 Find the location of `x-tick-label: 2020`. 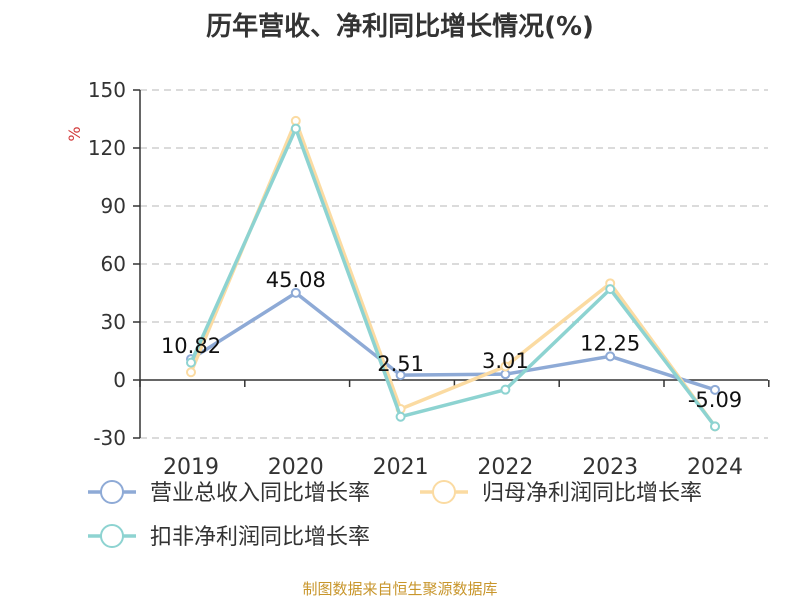

x-tick-label: 2020 is located at coordinates (296, 467).